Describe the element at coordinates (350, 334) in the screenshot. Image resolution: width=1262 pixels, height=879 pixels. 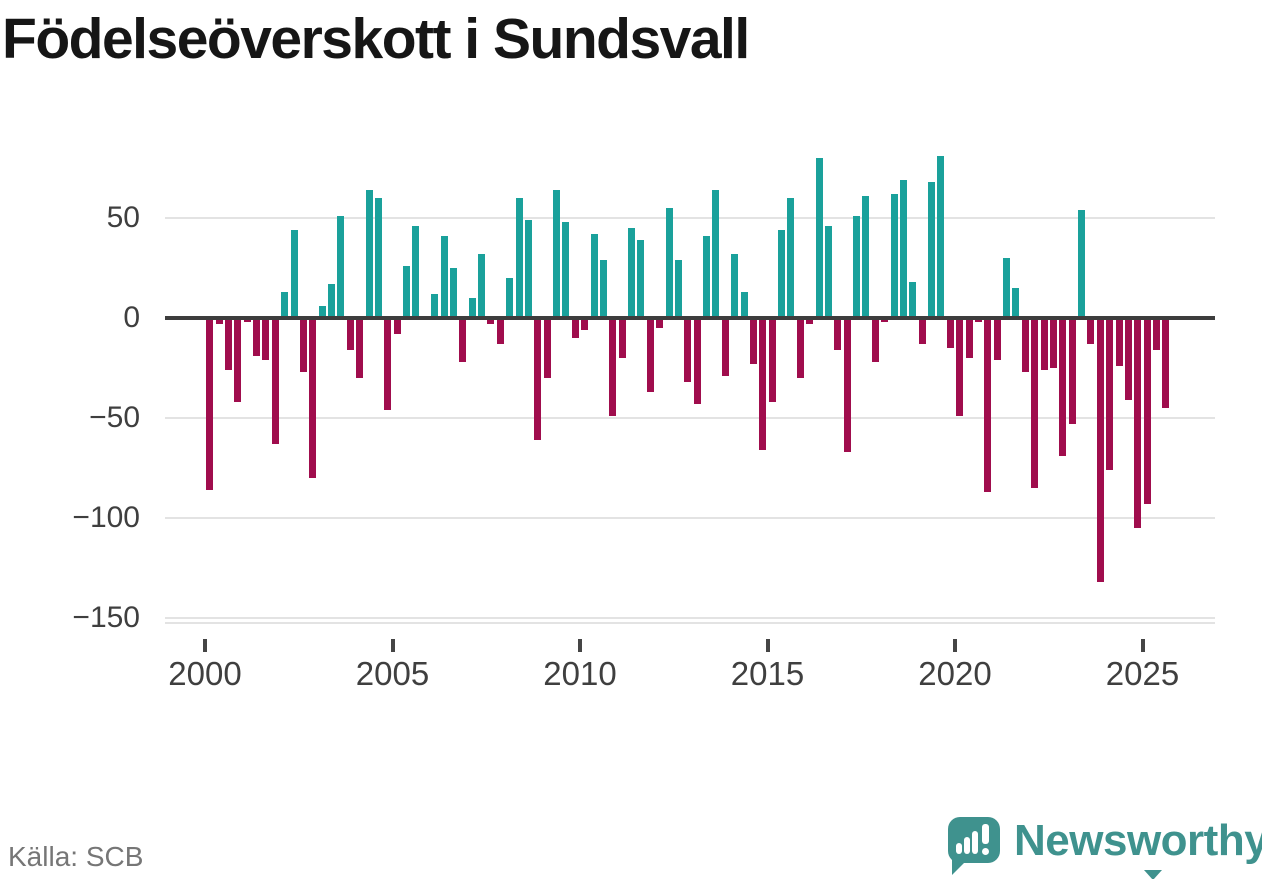
I see `bar-2003-q4` at that location.